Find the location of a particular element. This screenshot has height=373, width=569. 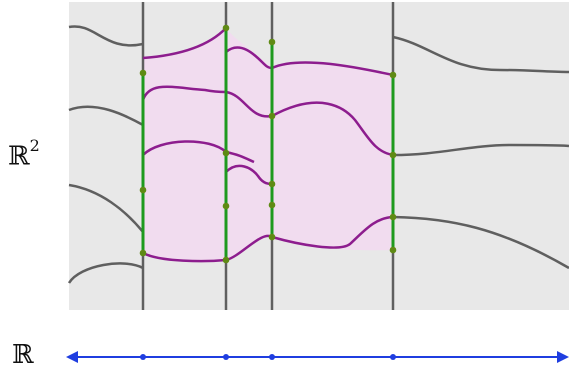

purple-curve-3c is located at coordinates (249, 175).